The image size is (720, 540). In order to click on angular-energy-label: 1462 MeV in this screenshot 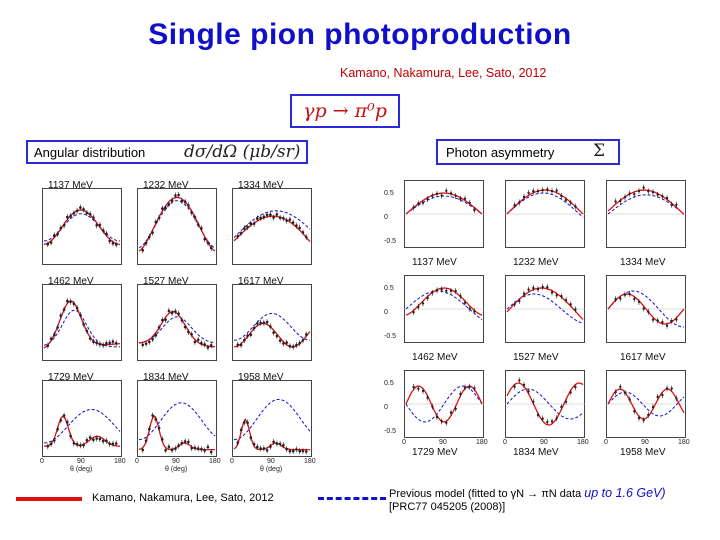, I will do `click(71, 281)`.